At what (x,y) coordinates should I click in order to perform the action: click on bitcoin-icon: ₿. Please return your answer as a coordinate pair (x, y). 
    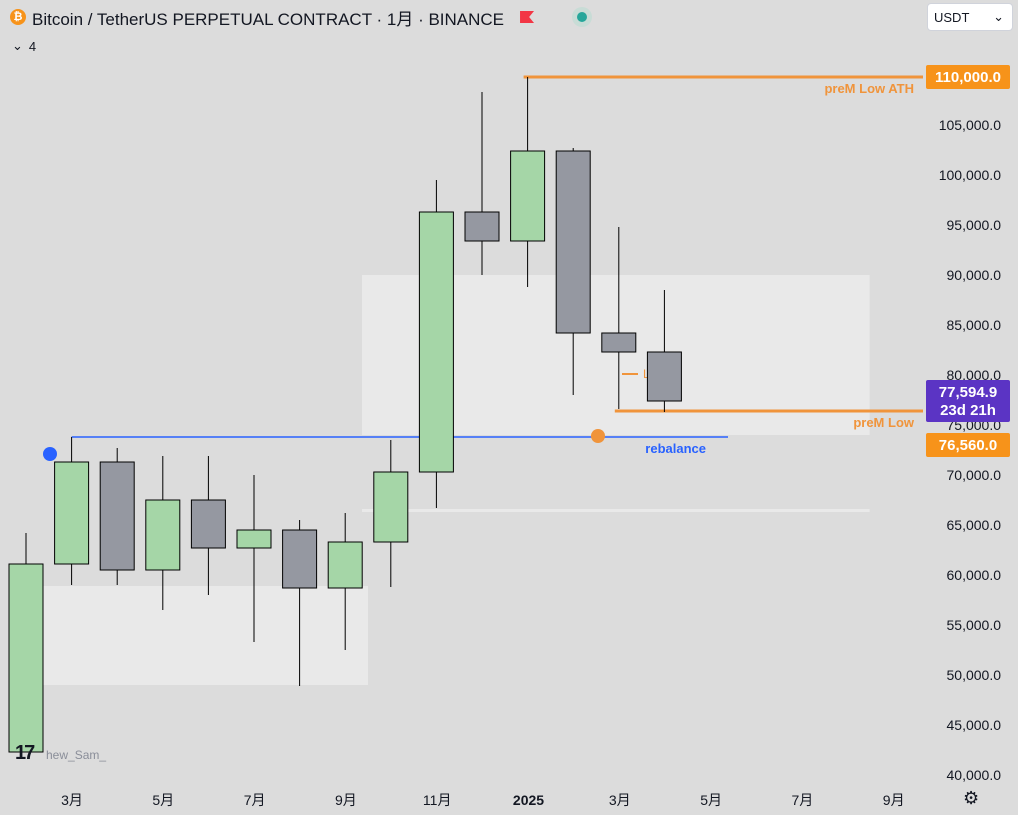
    Looking at the image, I should click on (18, 17).